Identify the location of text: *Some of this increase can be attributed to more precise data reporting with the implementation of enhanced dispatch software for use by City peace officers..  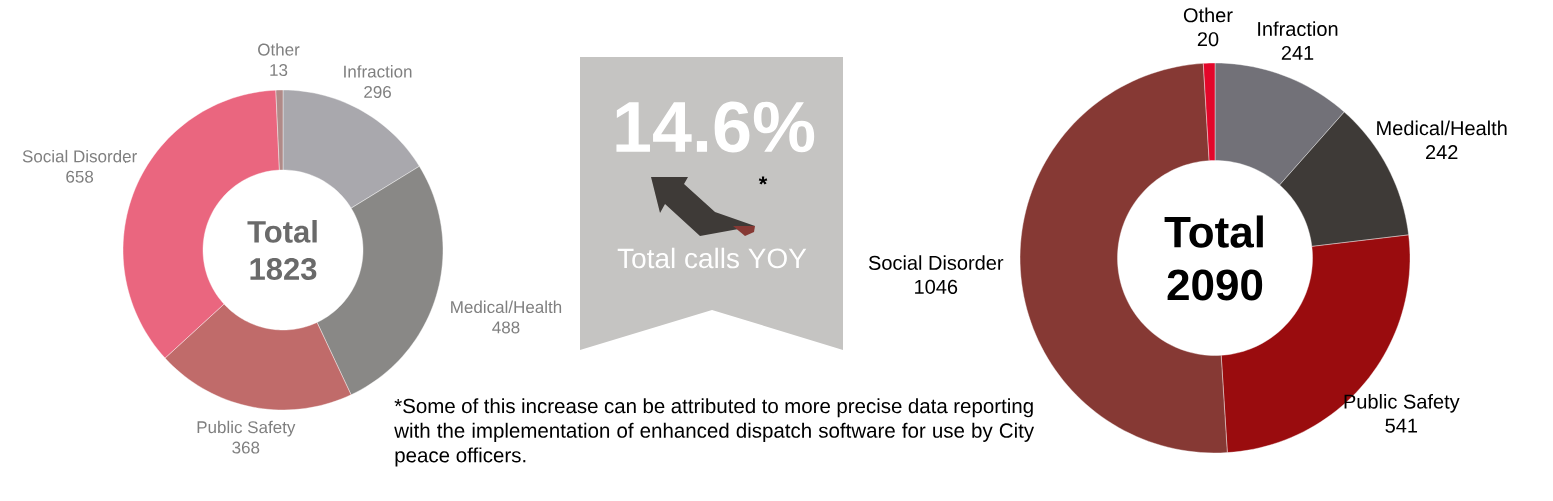
(714, 432).